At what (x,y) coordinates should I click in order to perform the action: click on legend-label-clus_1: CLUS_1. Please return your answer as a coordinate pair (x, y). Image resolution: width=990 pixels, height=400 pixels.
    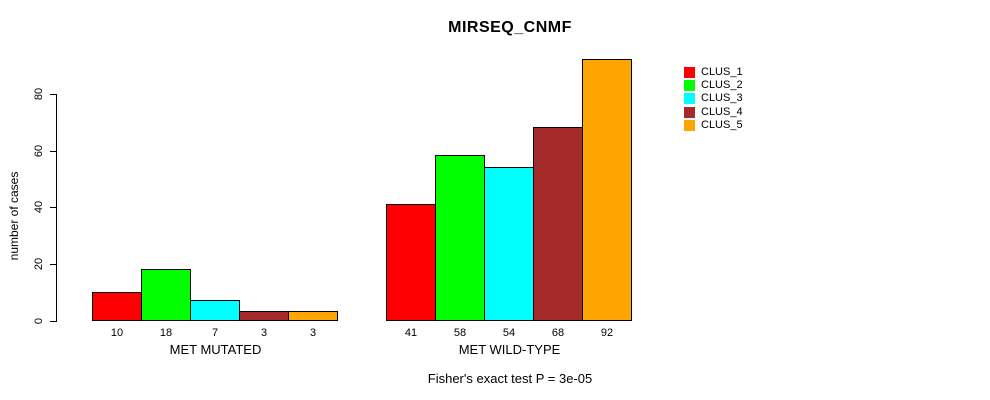
    Looking at the image, I should click on (722, 72).